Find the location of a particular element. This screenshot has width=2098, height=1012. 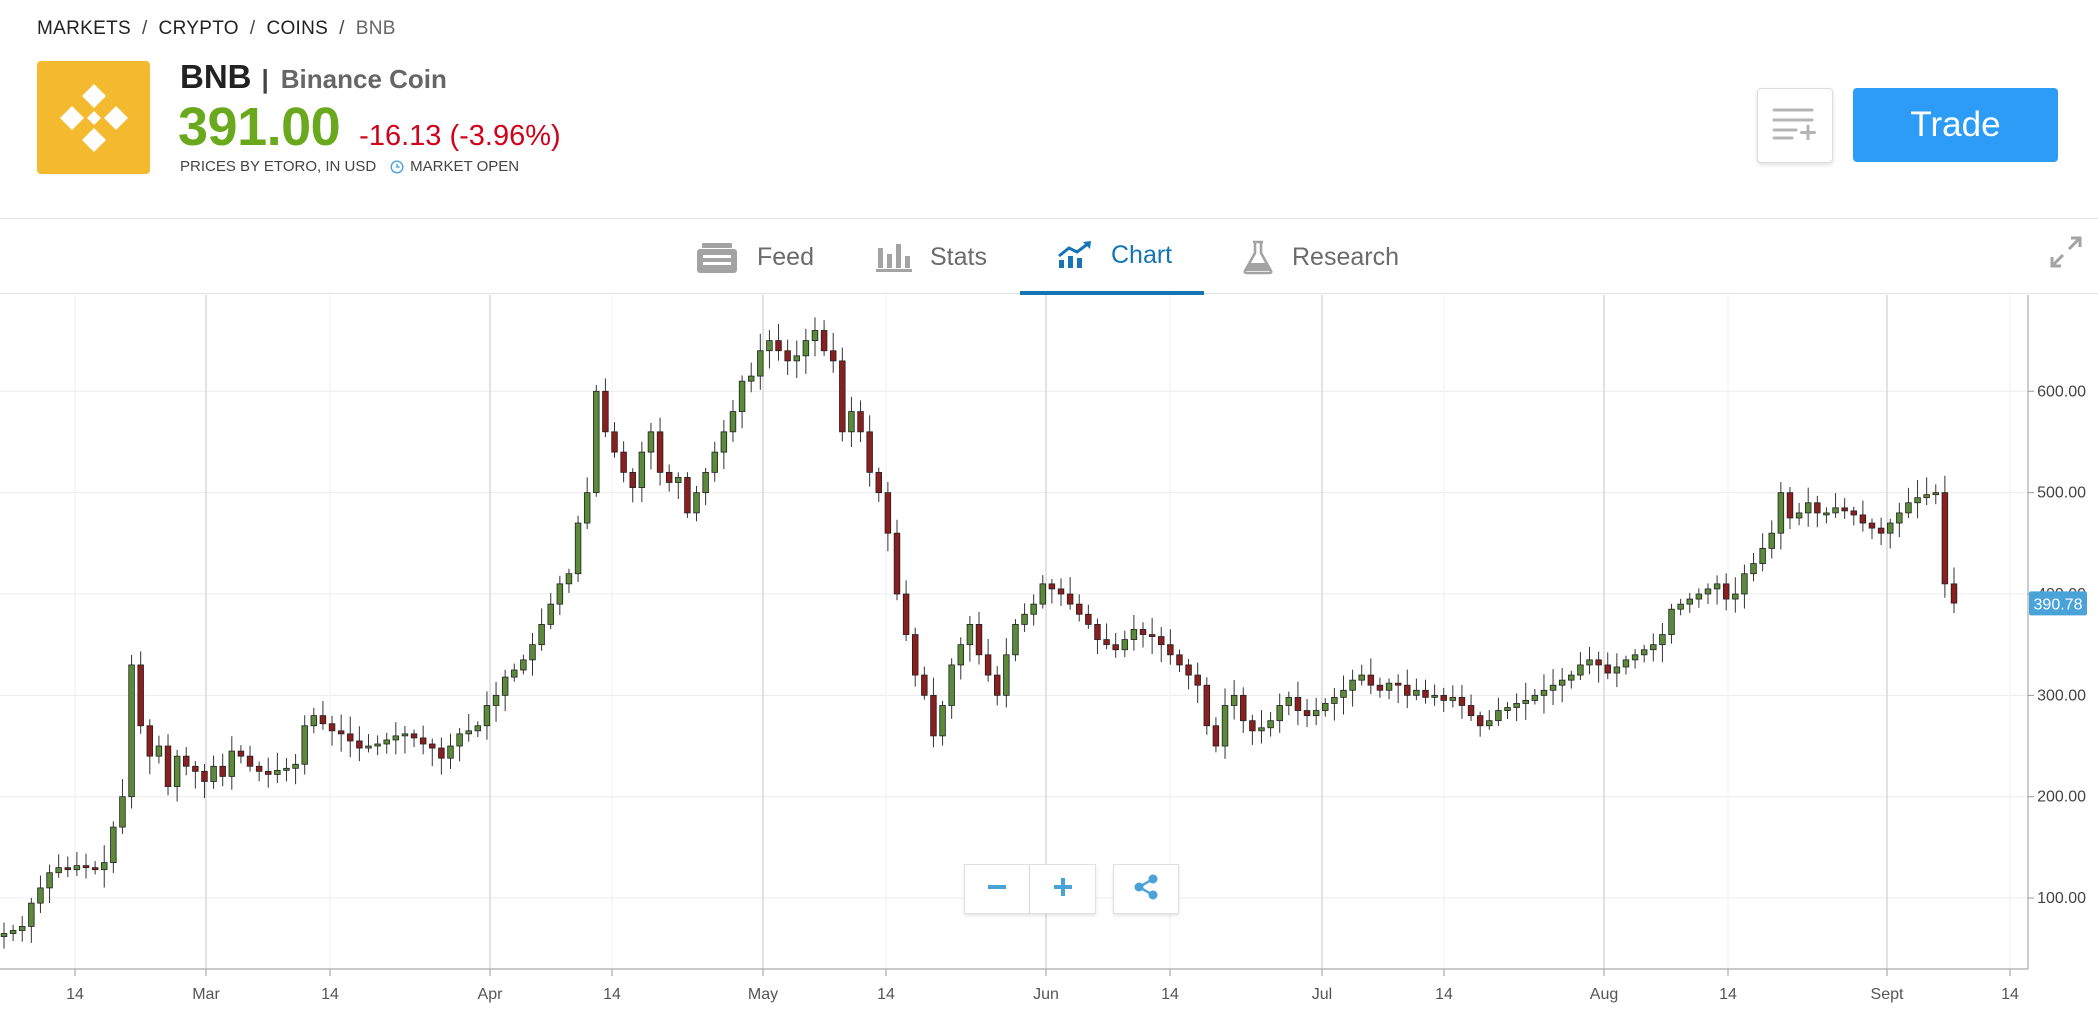

zoom-in-button is located at coordinates (1063, 889).